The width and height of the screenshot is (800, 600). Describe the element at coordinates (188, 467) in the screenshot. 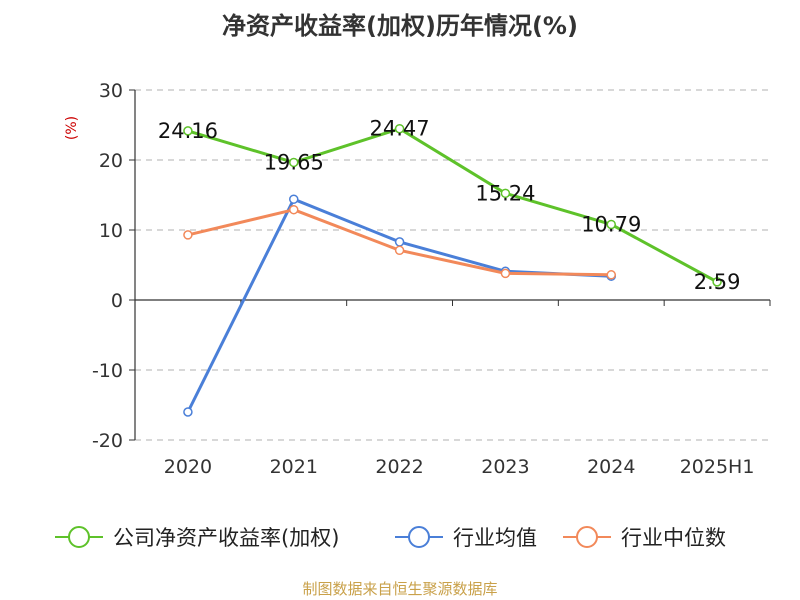

I see `x-tick-label: 2020` at that location.